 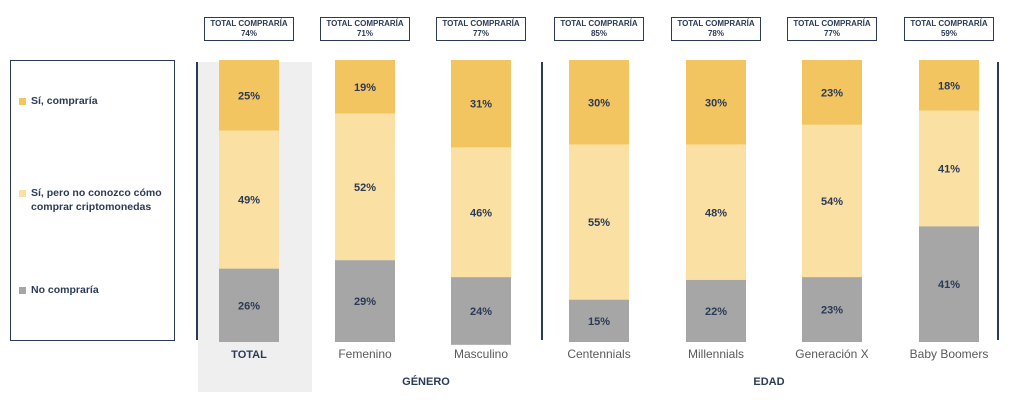 I want to click on data-label: 49%, so click(x=249, y=201).